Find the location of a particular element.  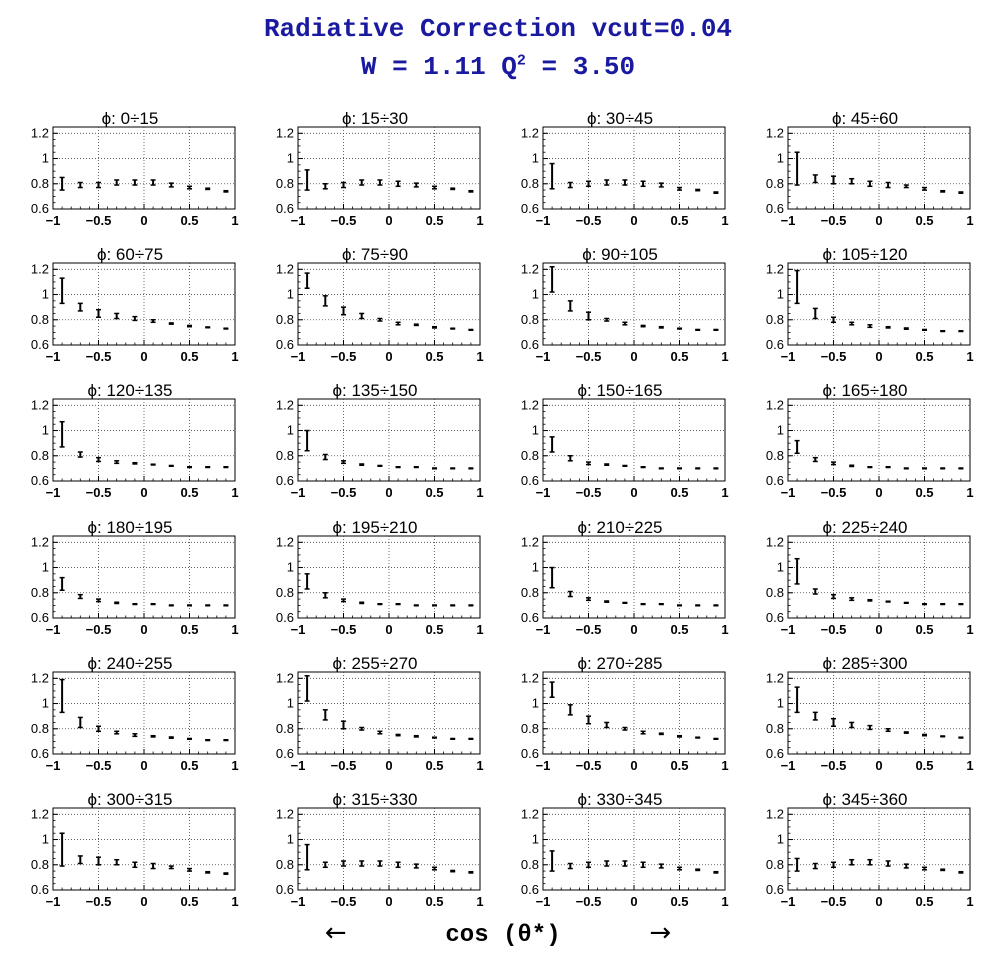

panel-2: −1 −0.5 0 0.5 1 0.6 0.8 1 1.2 ϕ: 15÷30 is located at coordinates (380, 168).